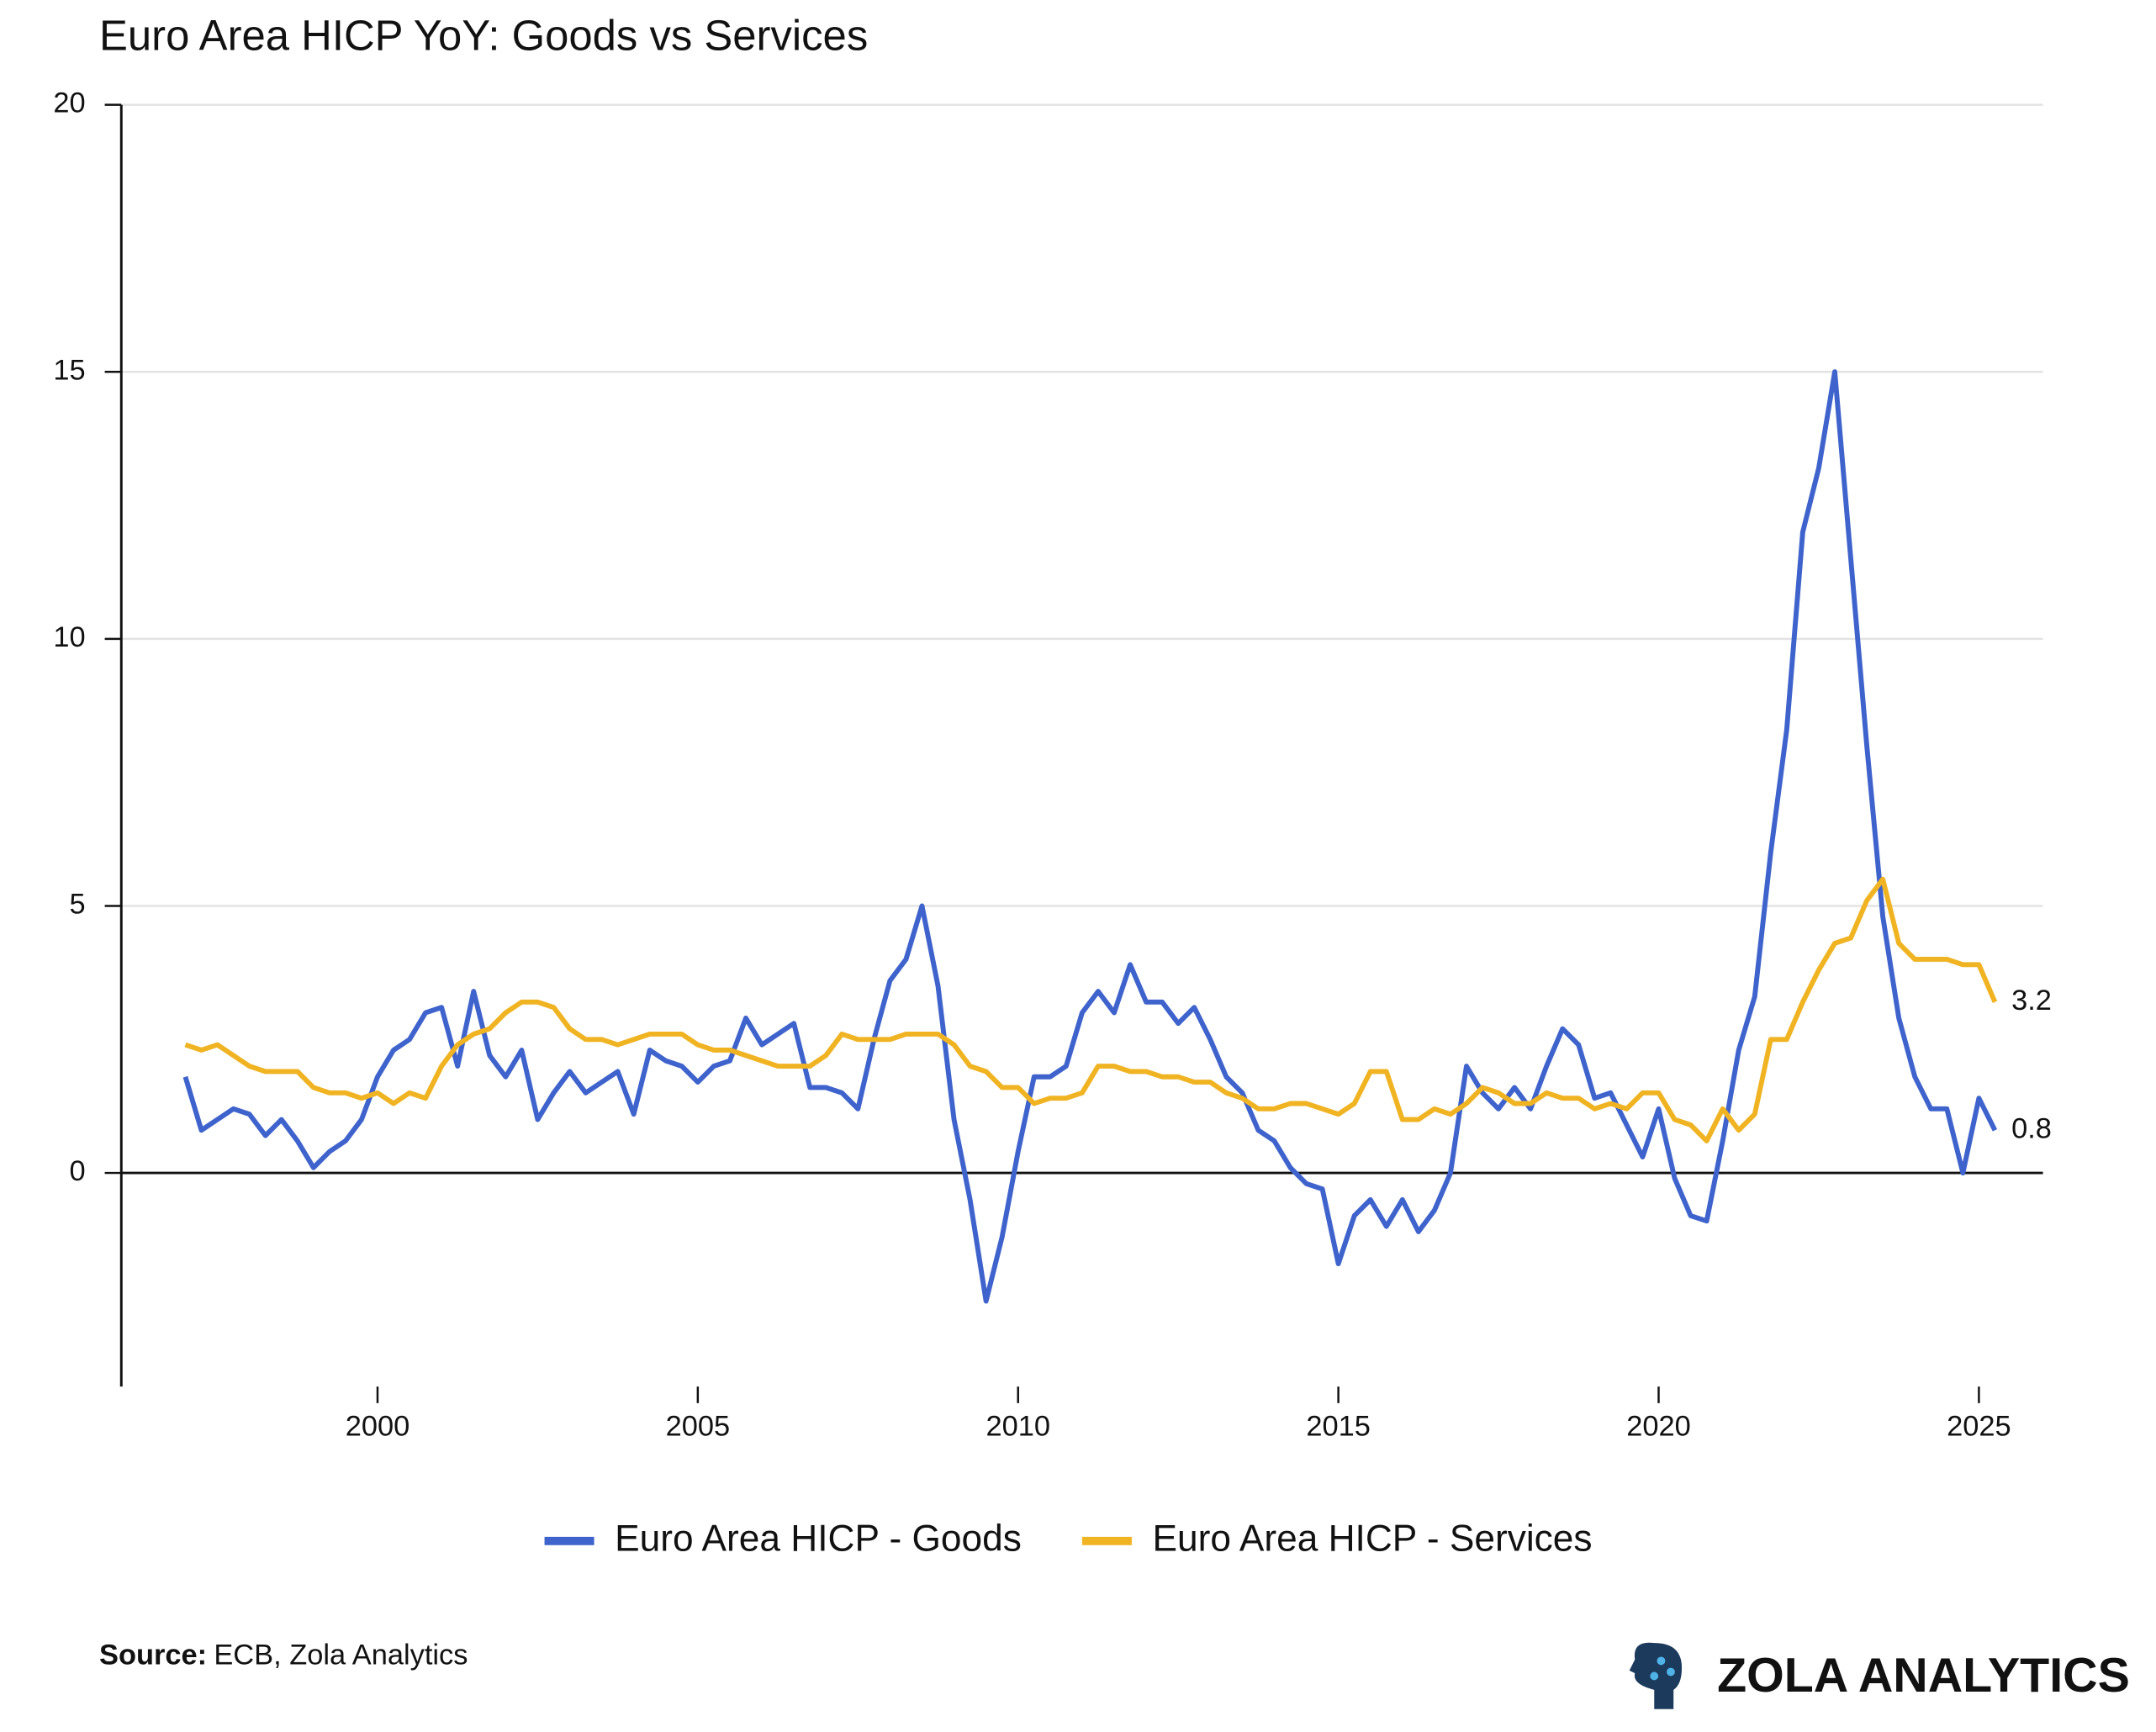 The height and width of the screenshot is (1732, 2156). What do you see at coordinates (69, 370) in the screenshot?
I see `y-tick-label: 15` at bounding box center [69, 370].